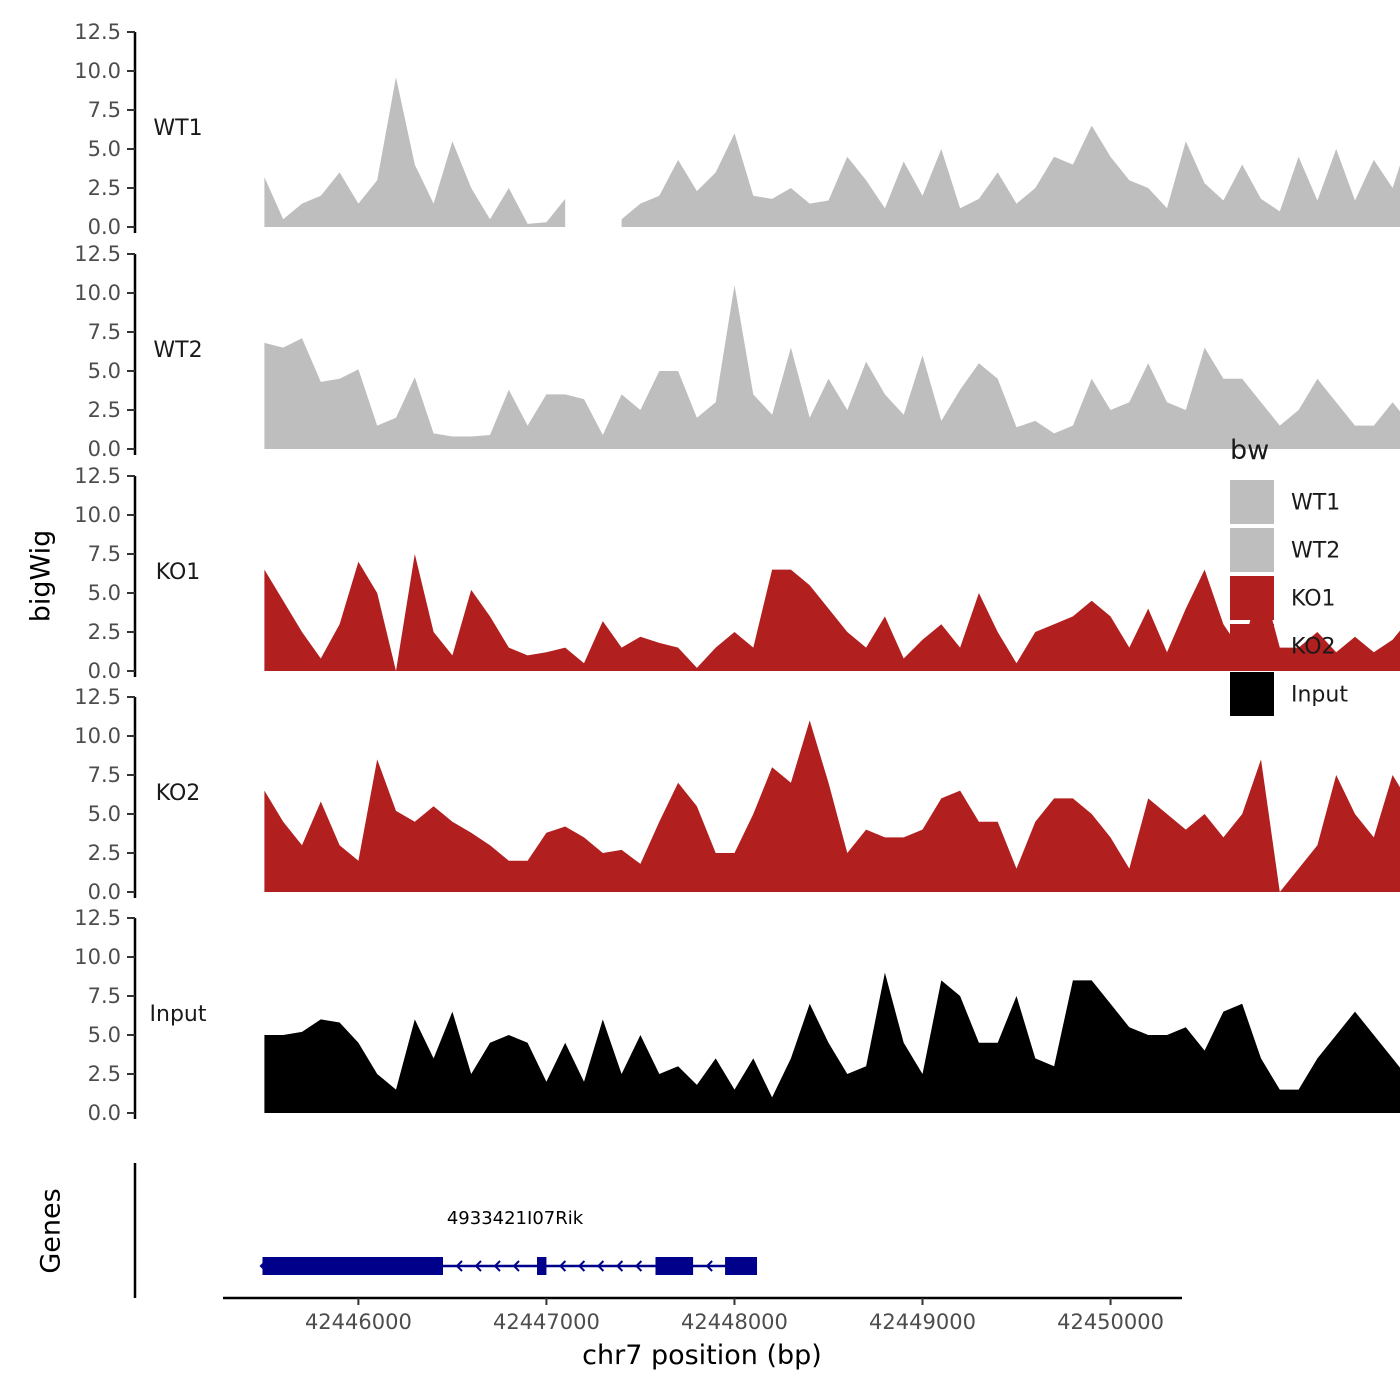 This screenshot has width=1400, height=1400. Describe the element at coordinates (104, 110) in the screenshot. I see `y-tick-label-wt1: 7.5` at that location.